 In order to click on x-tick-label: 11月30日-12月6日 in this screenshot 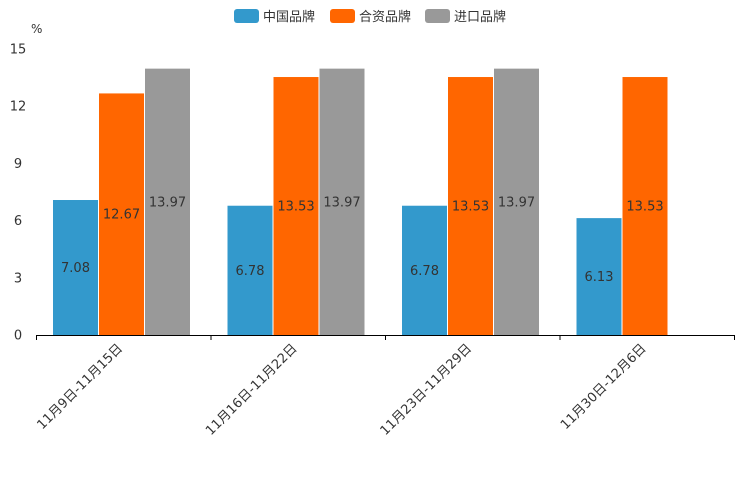, I will do `click(604, 387)`.